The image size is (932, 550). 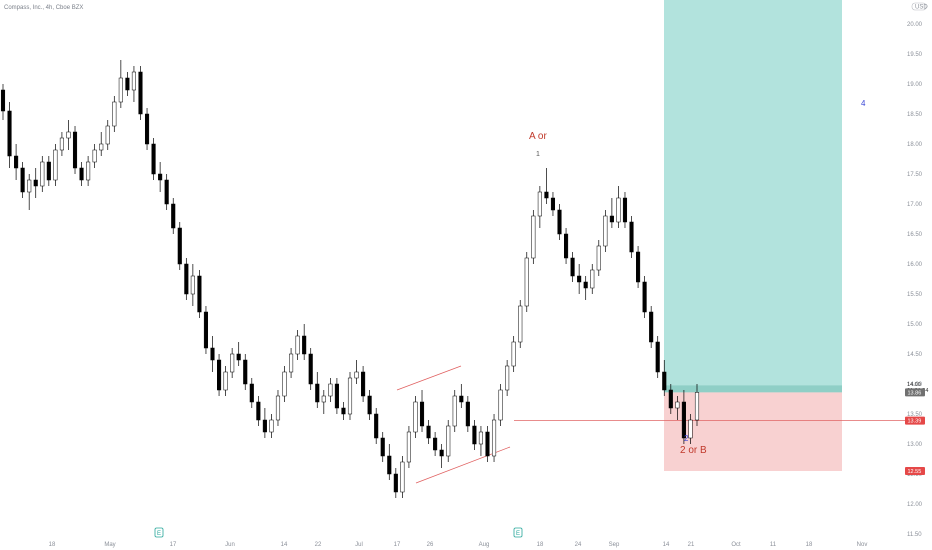 I want to click on currency-pill, so click(x=919, y=6).